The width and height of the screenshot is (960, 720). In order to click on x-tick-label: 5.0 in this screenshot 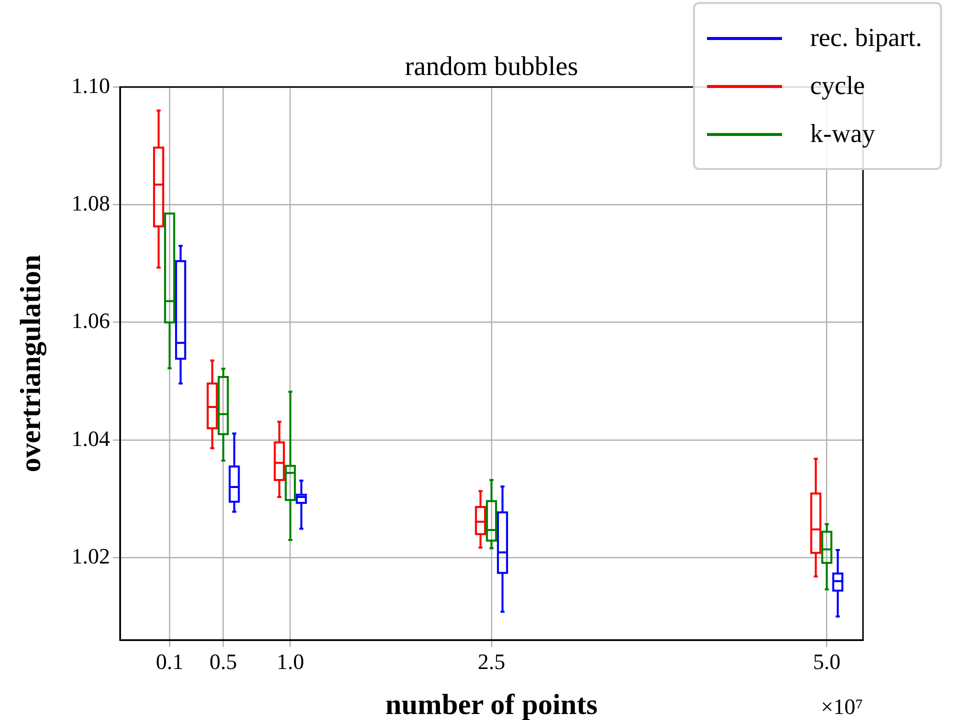, I will do `click(827, 661)`.